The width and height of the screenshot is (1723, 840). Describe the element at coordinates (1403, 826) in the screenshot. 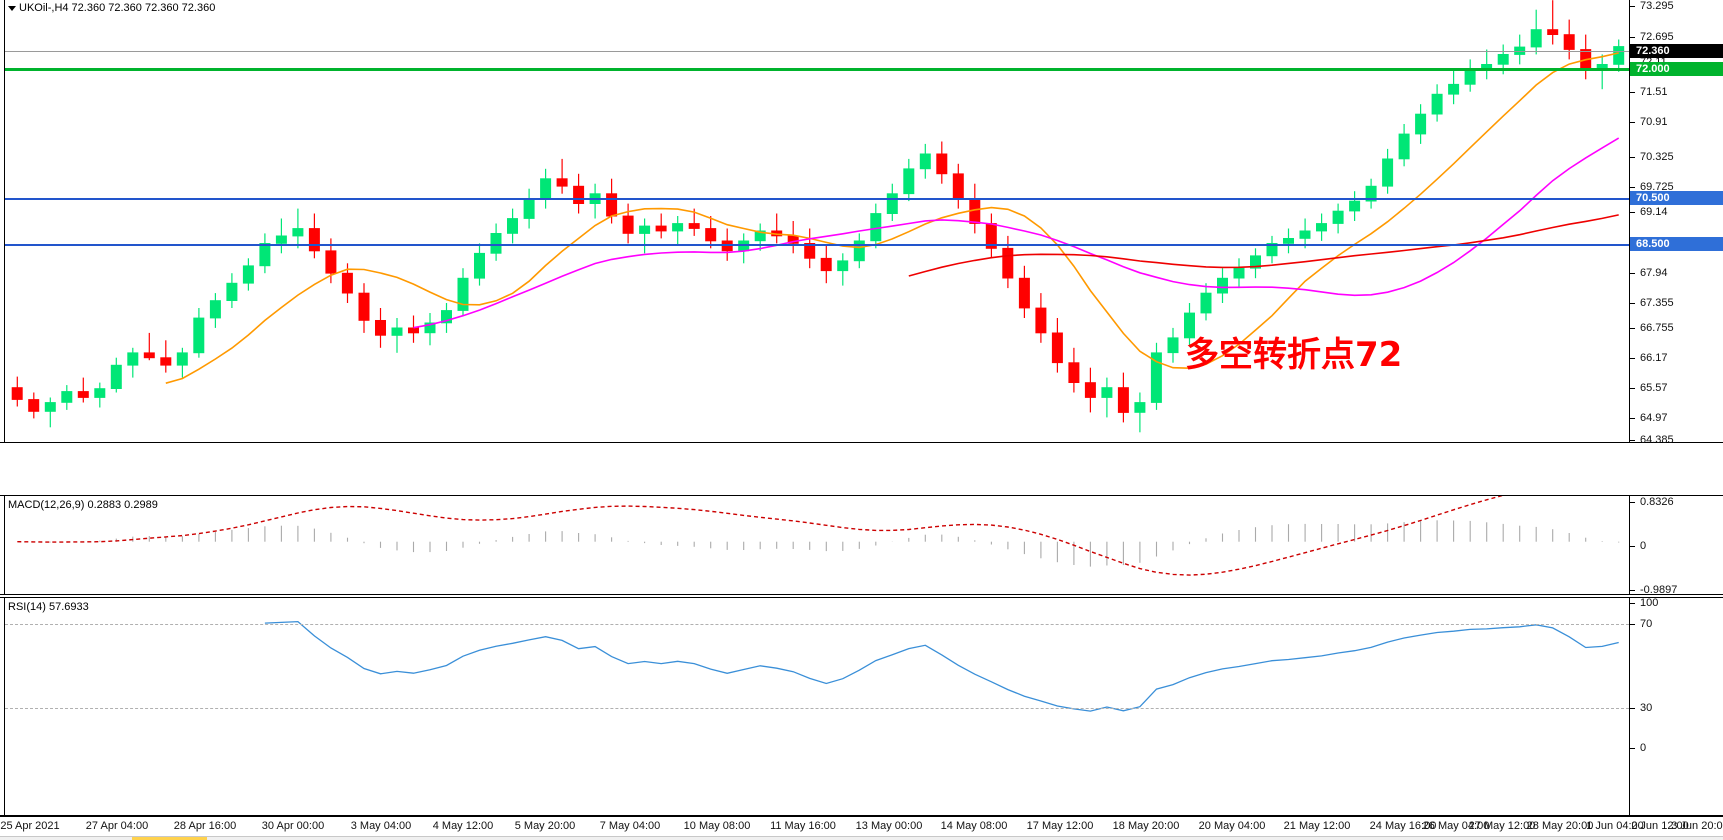

I see `time-tick-label: 24 May 16:00` at that location.